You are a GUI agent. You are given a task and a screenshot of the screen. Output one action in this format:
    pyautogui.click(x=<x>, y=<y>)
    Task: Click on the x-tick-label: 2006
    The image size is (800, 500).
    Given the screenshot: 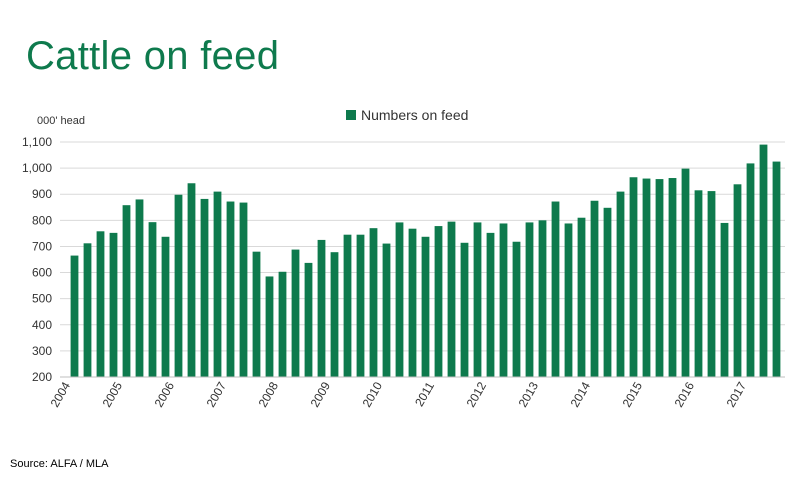 What is the action you would take?
    pyautogui.click(x=165, y=394)
    